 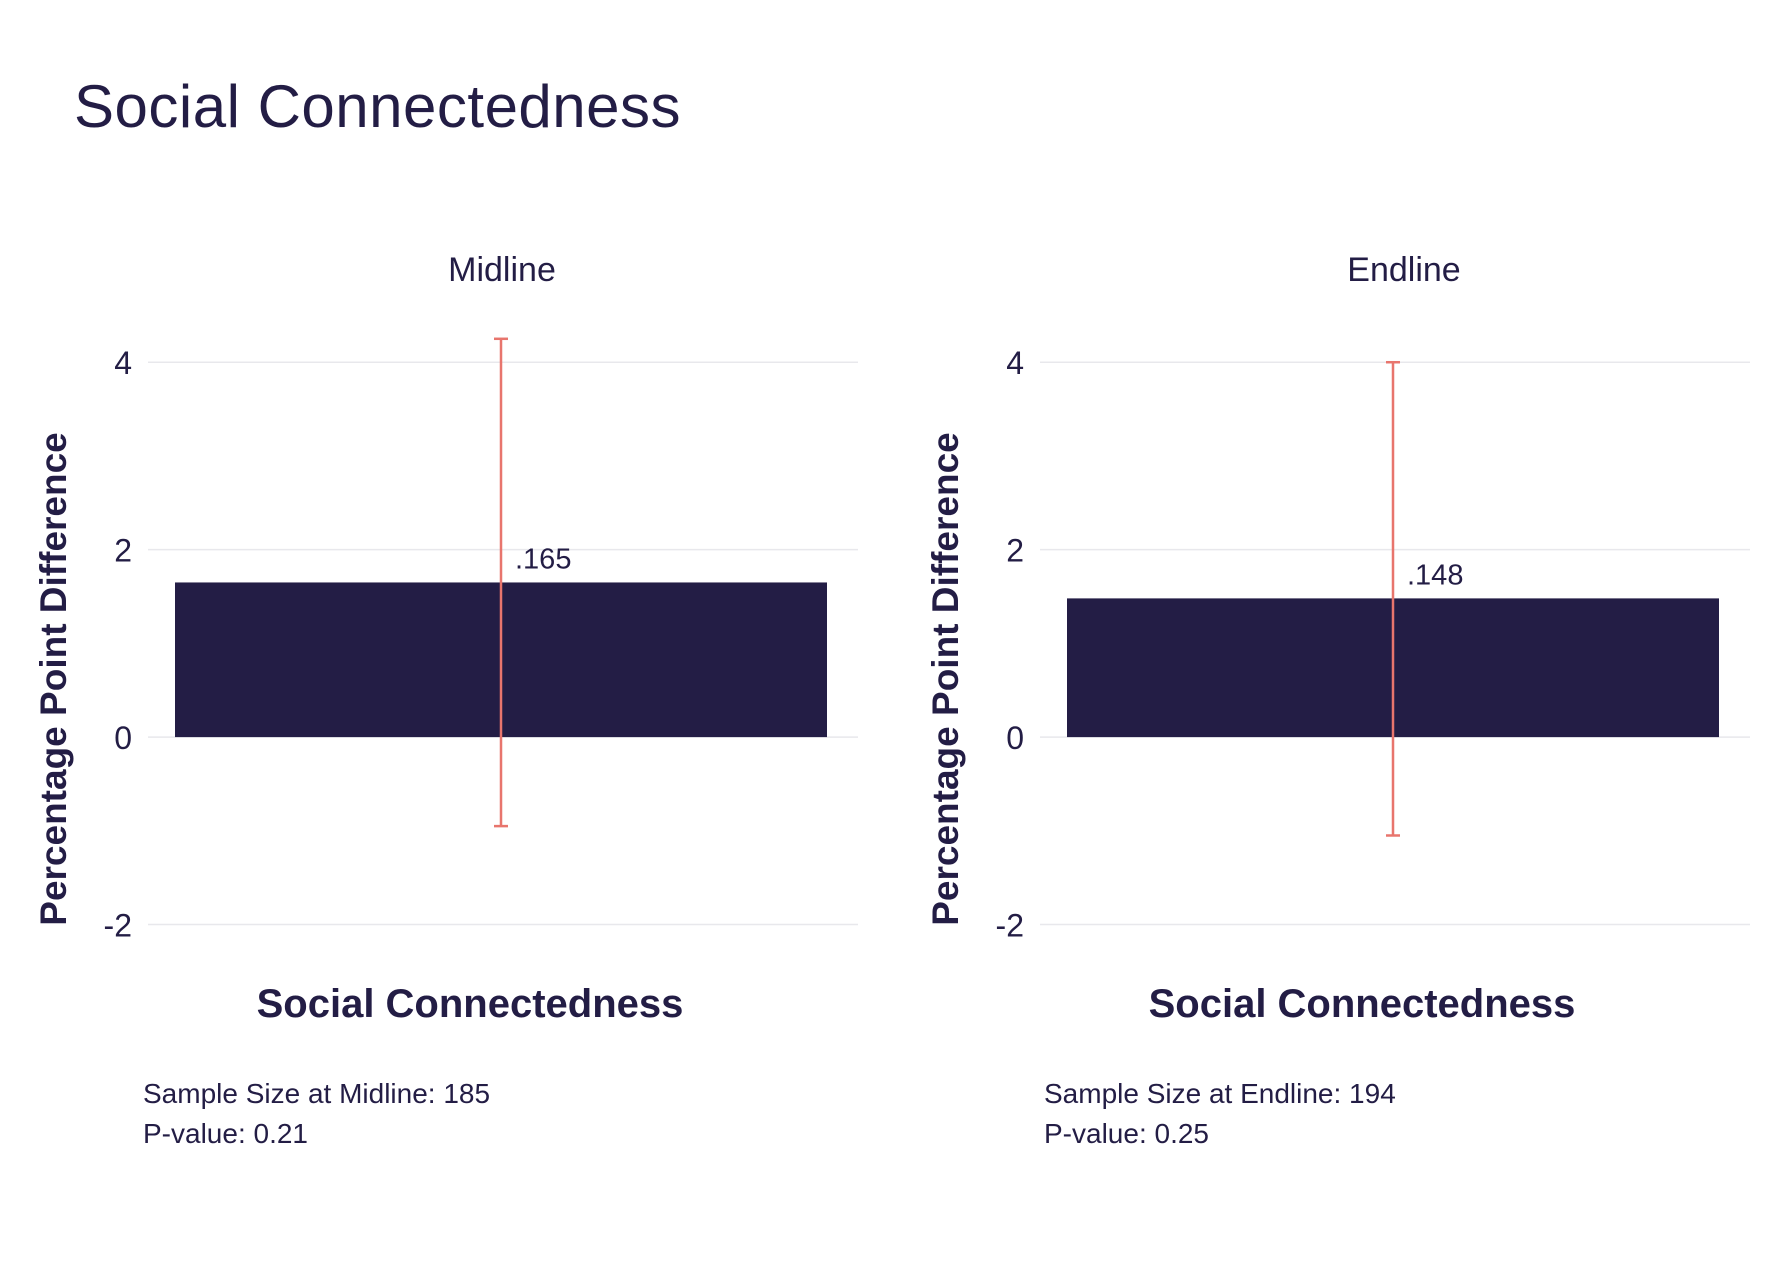 What do you see at coordinates (1126, 1133) in the screenshot?
I see `endline-p-value: P-value: 0.25` at bounding box center [1126, 1133].